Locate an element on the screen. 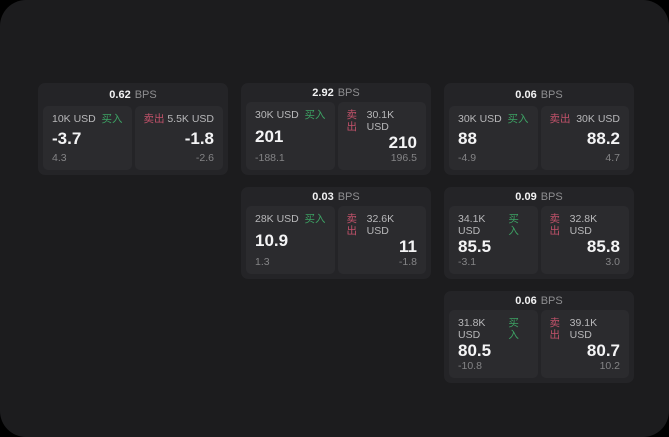  sell-panel: 卖出 30.1K USD 210 196.5 is located at coordinates (381, 136).